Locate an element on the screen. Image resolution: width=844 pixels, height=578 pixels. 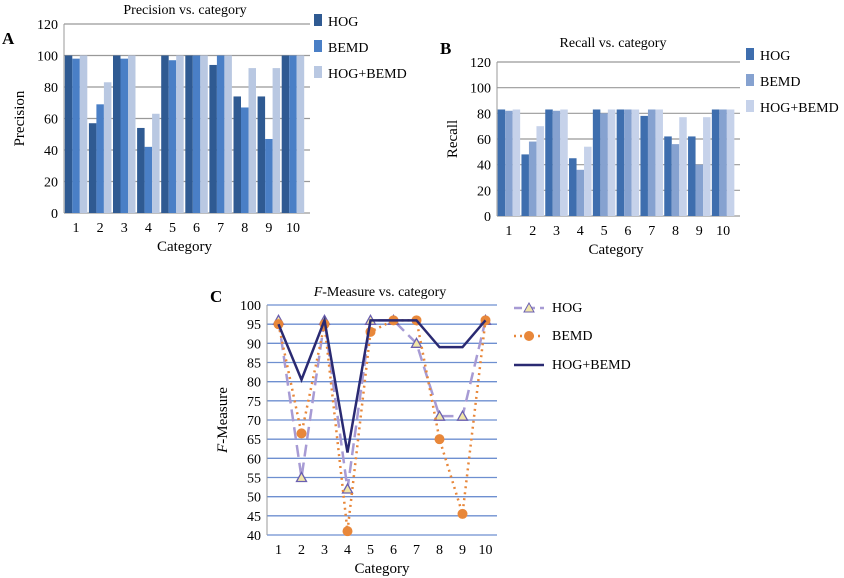
bar-HOG+BEMD-2 is located at coordinates (107, 148).